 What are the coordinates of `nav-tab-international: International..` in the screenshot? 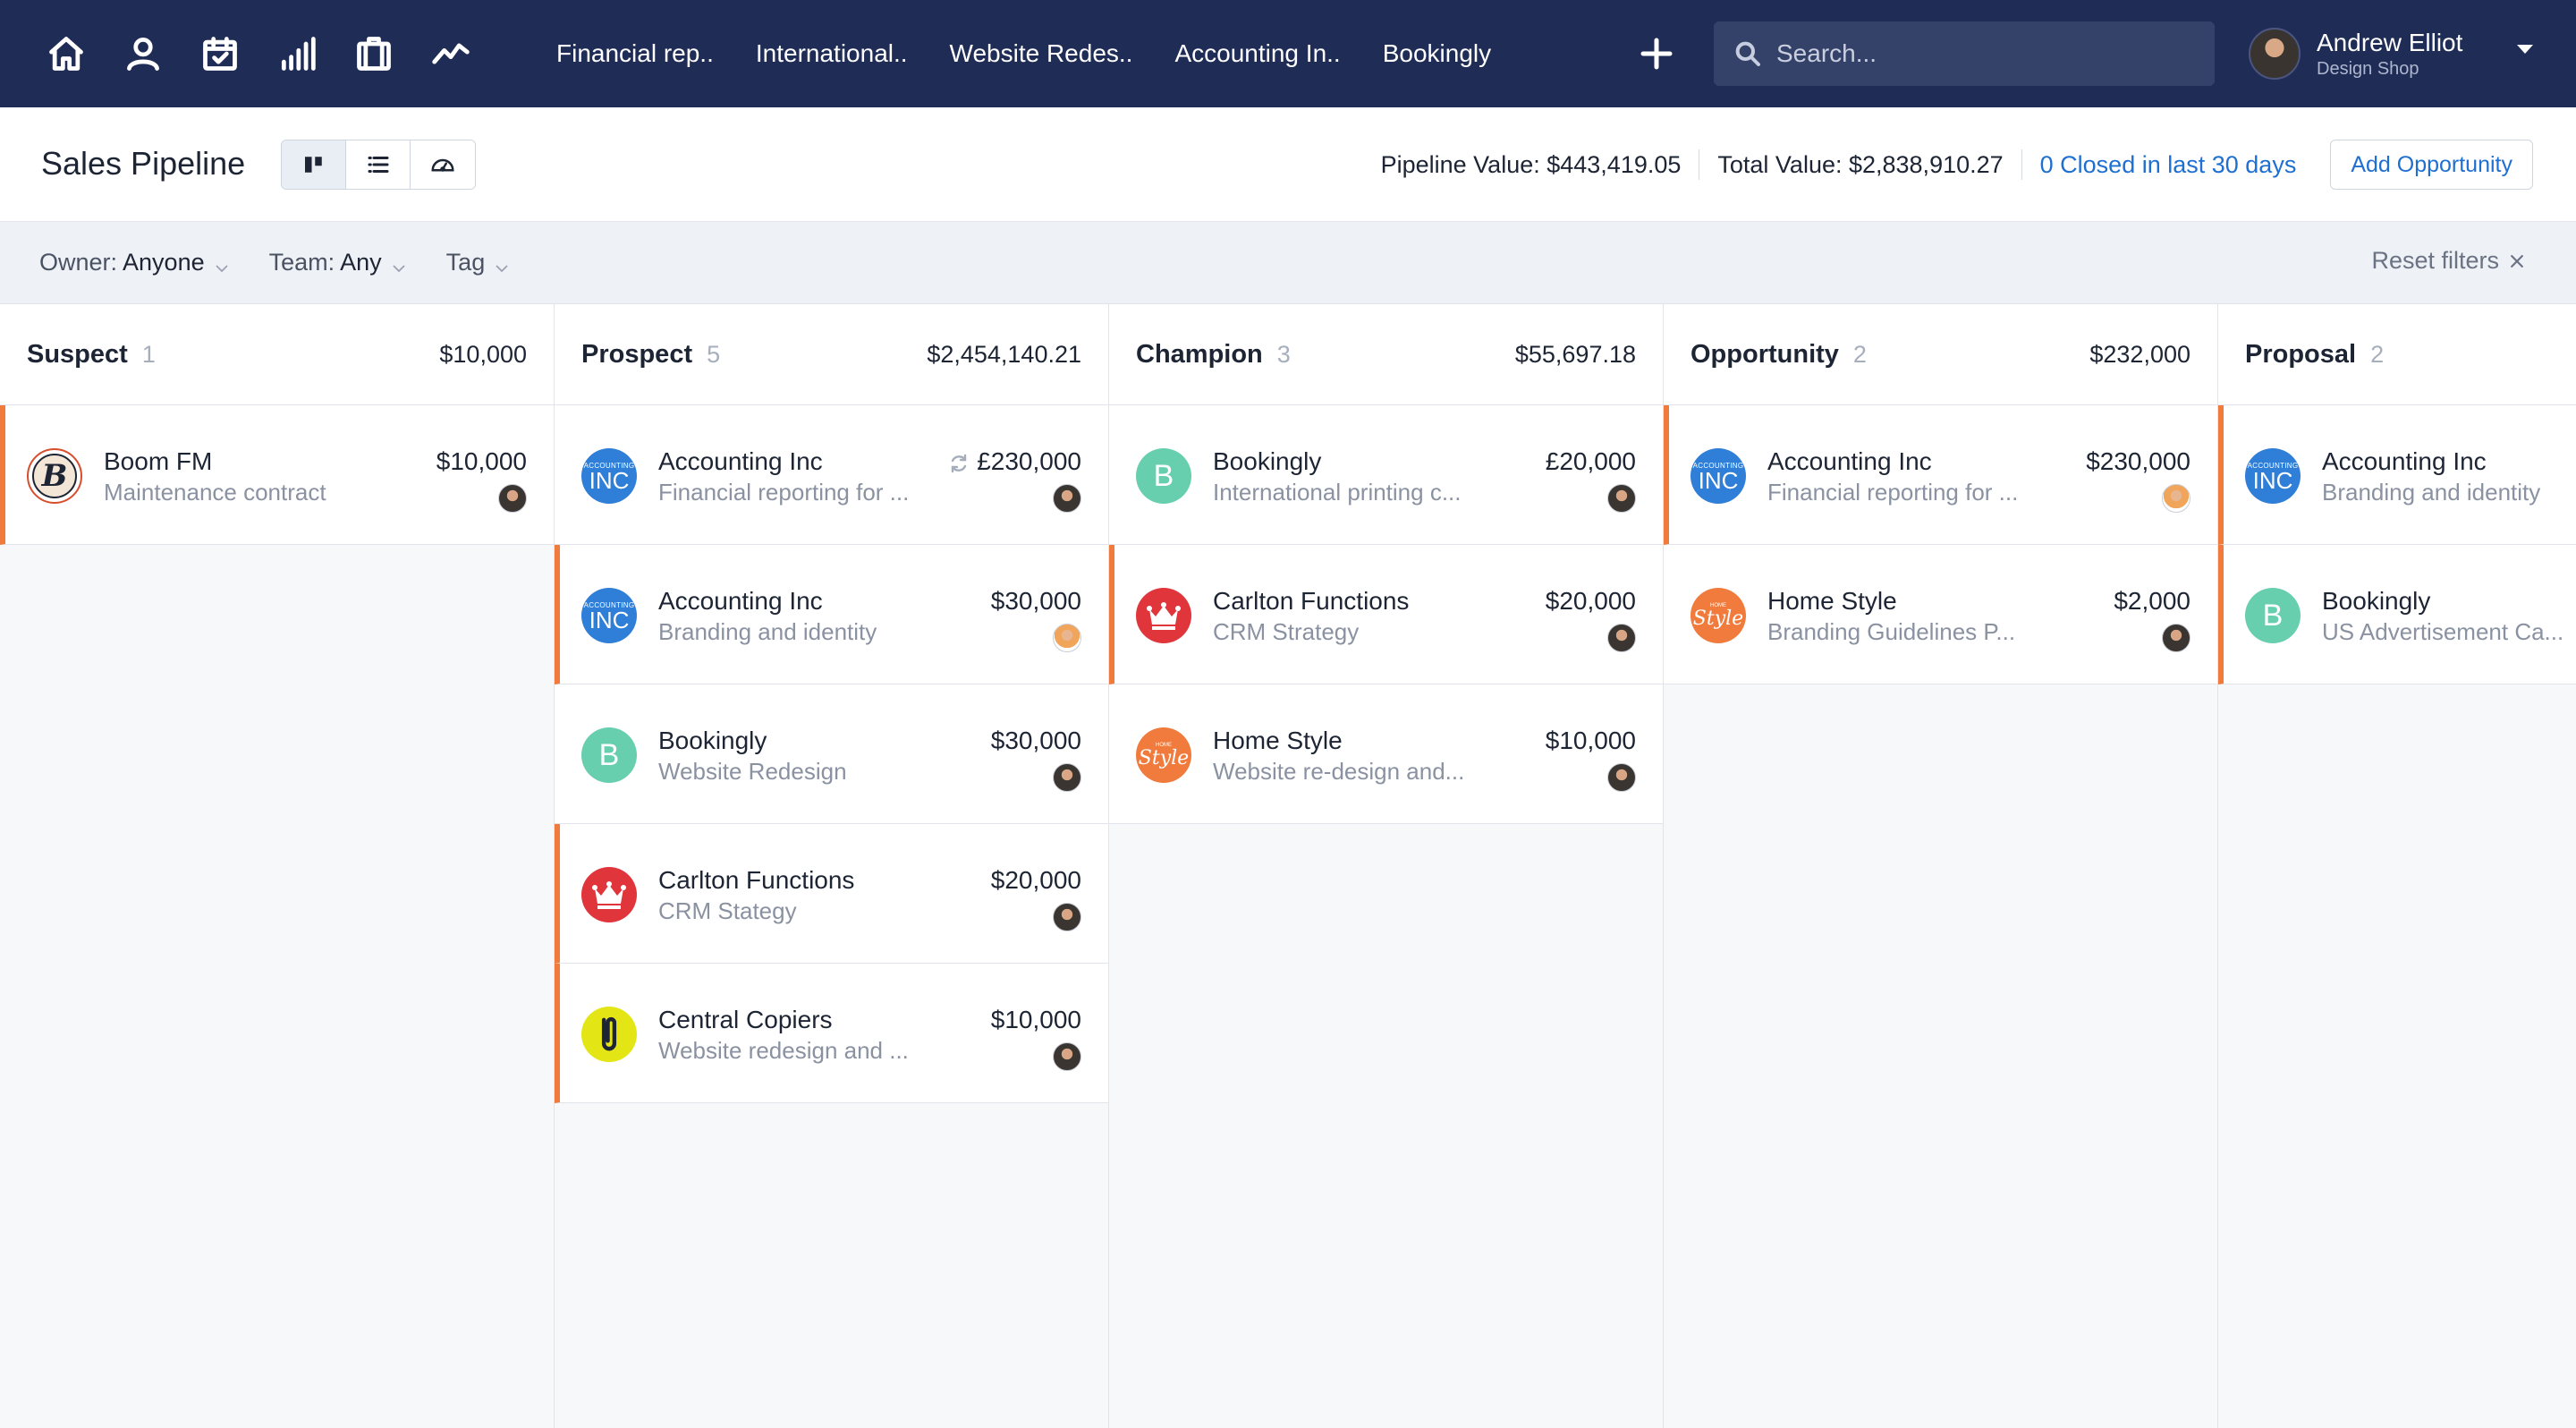 It's located at (831, 53).